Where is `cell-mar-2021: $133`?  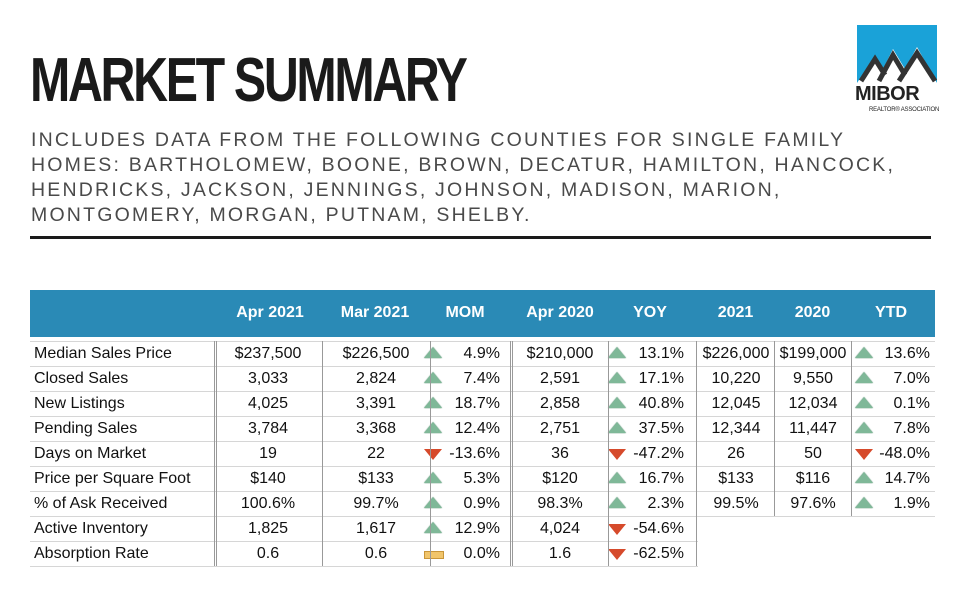
cell-mar-2021: $133 is located at coordinates (376, 478).